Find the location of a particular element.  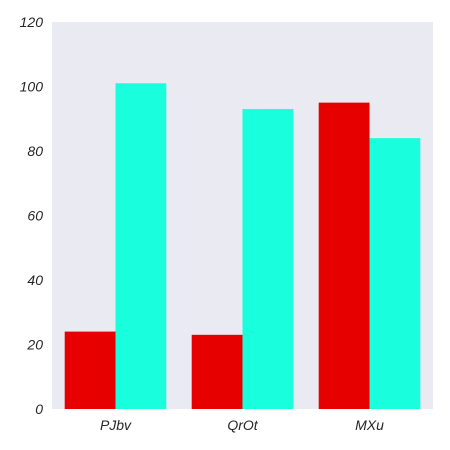

x-tick-label: PJbv is located at coordinates (116, 425).